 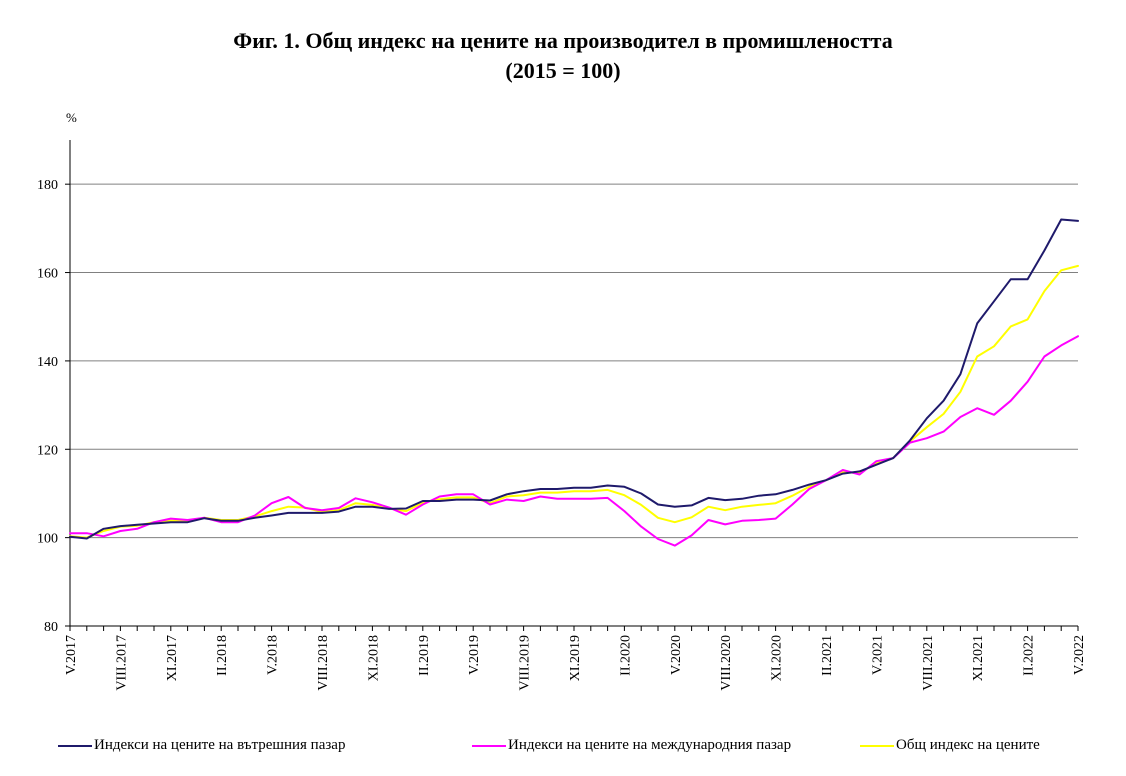 What do you see at coordinates (51, 627) in the screenshot?
I see `y-tick-label: 80` at bounding box center [51, 627].